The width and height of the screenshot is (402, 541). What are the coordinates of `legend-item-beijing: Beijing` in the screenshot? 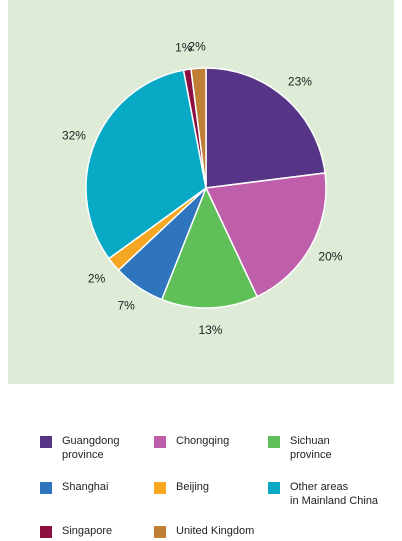 It's located at (181, 487).